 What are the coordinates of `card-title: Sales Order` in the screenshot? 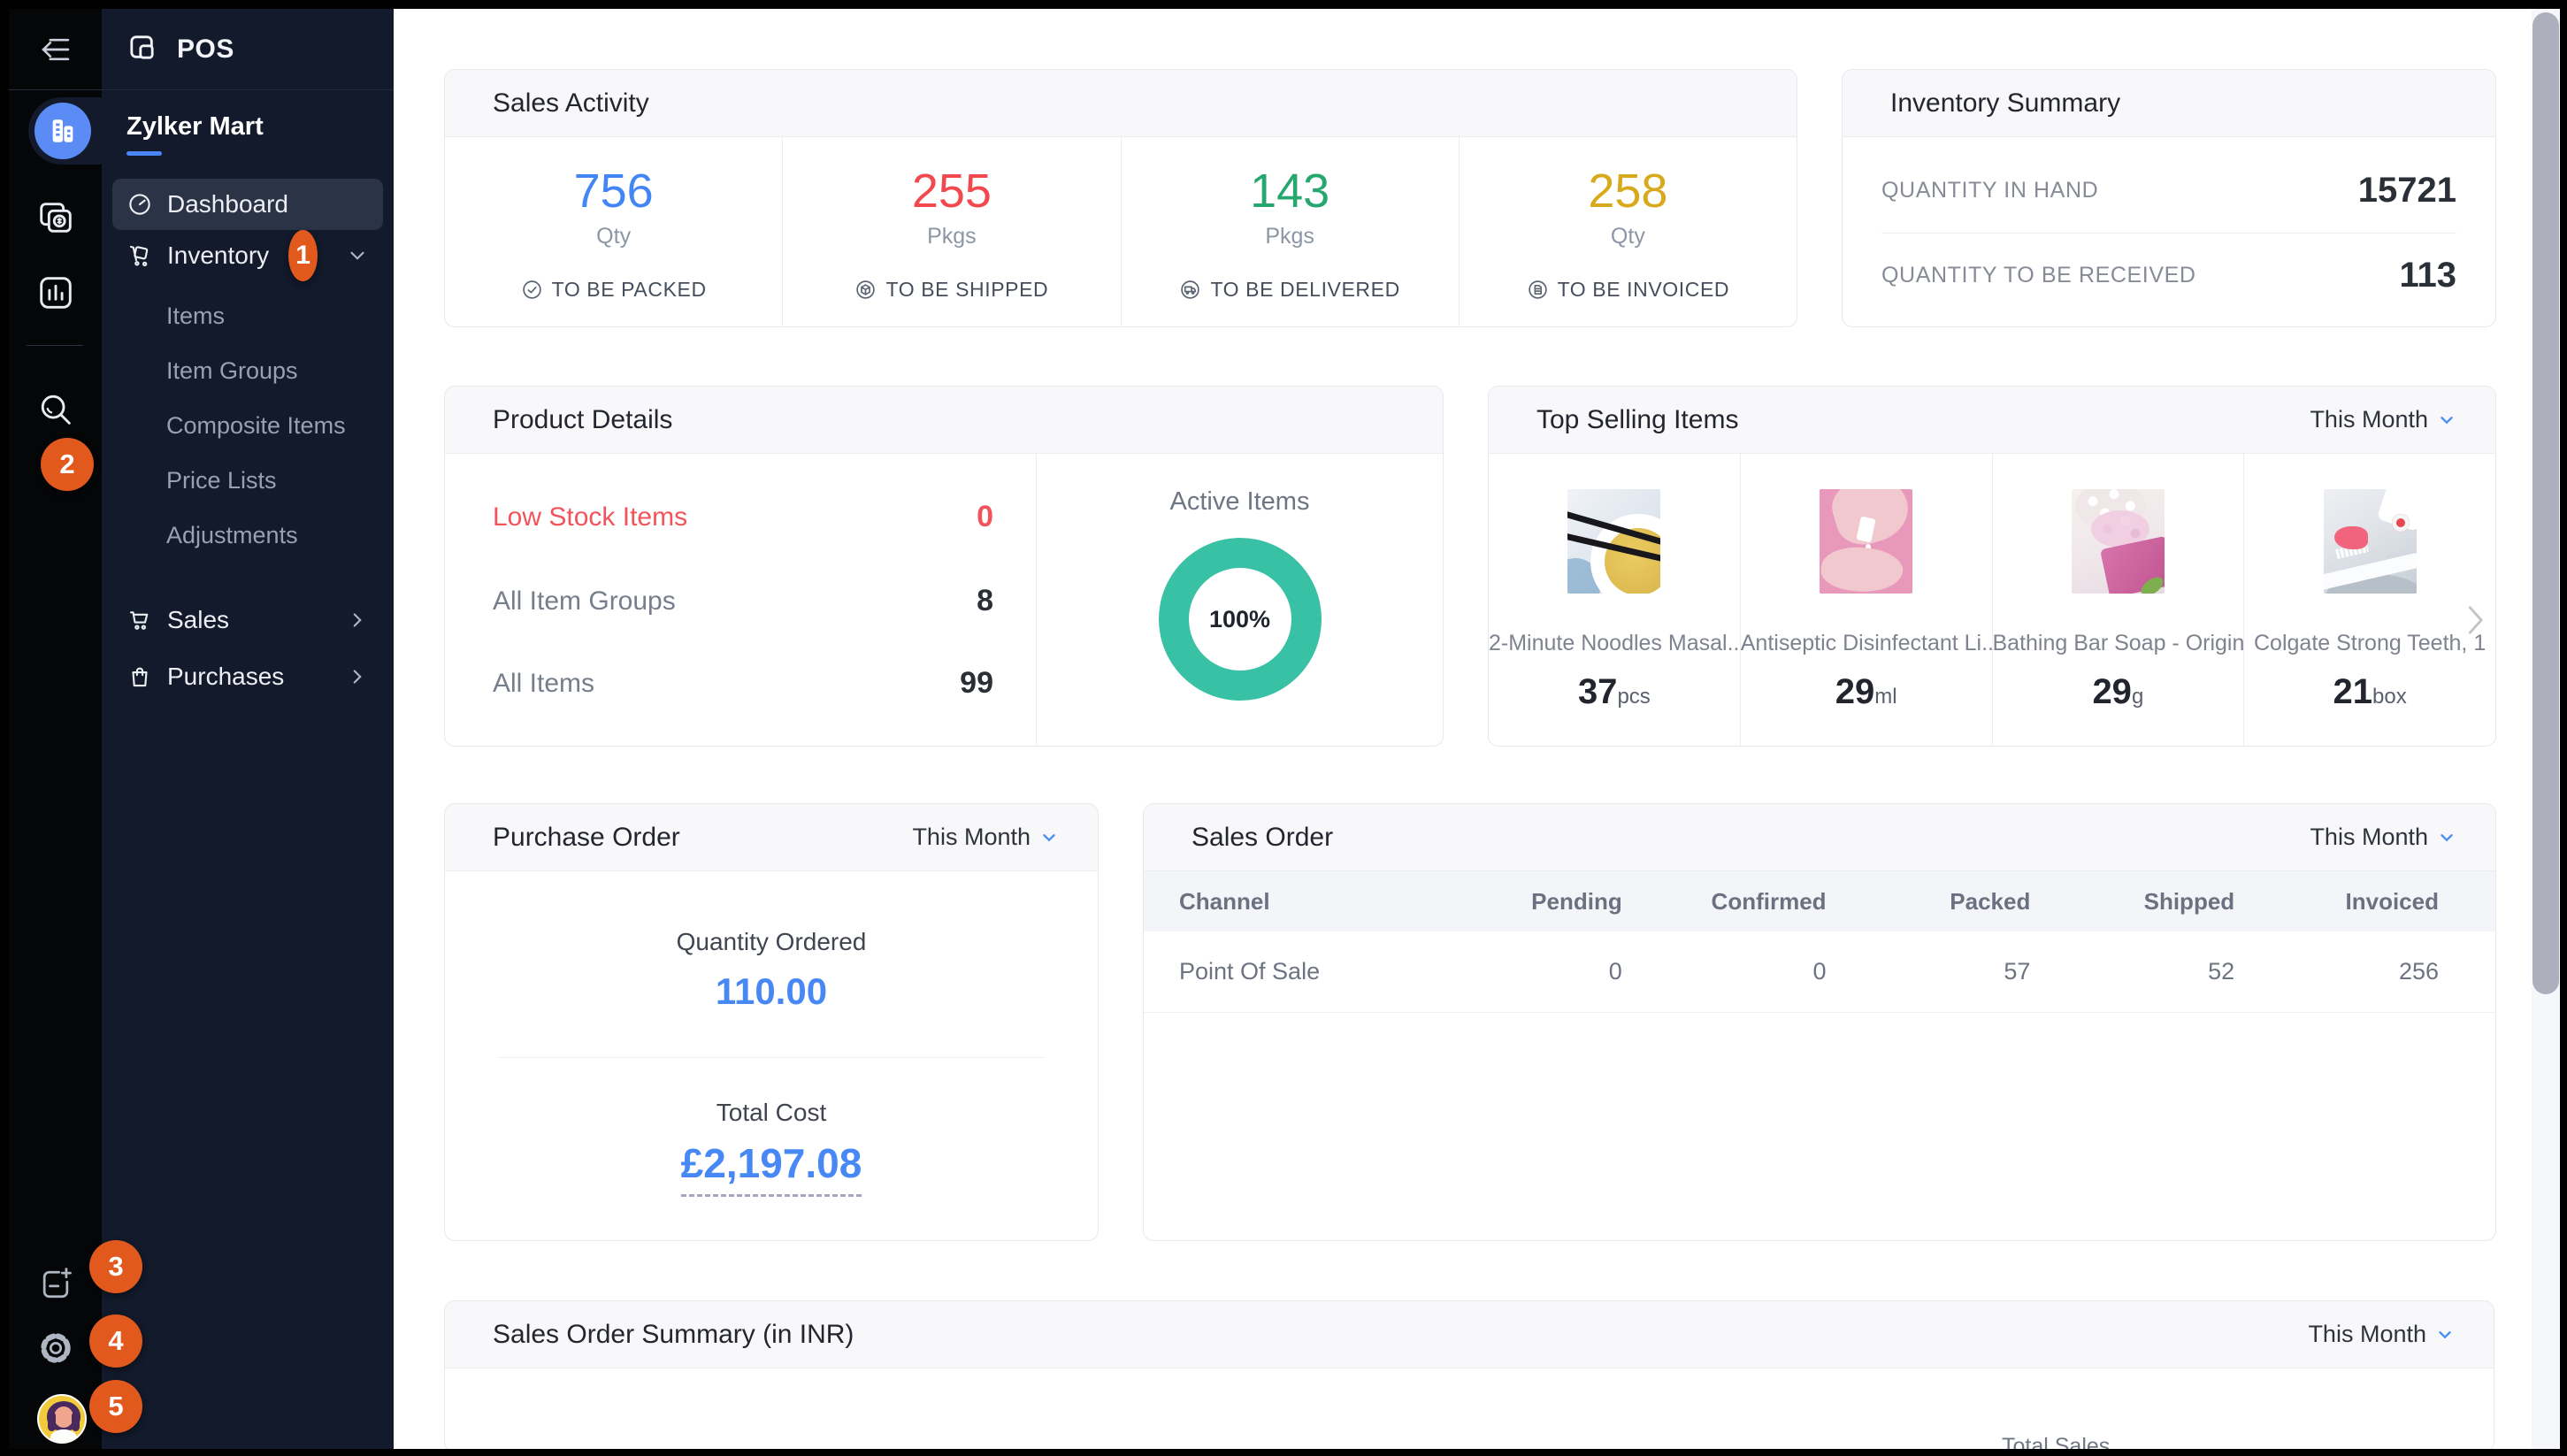 It's located at (1263, 837).